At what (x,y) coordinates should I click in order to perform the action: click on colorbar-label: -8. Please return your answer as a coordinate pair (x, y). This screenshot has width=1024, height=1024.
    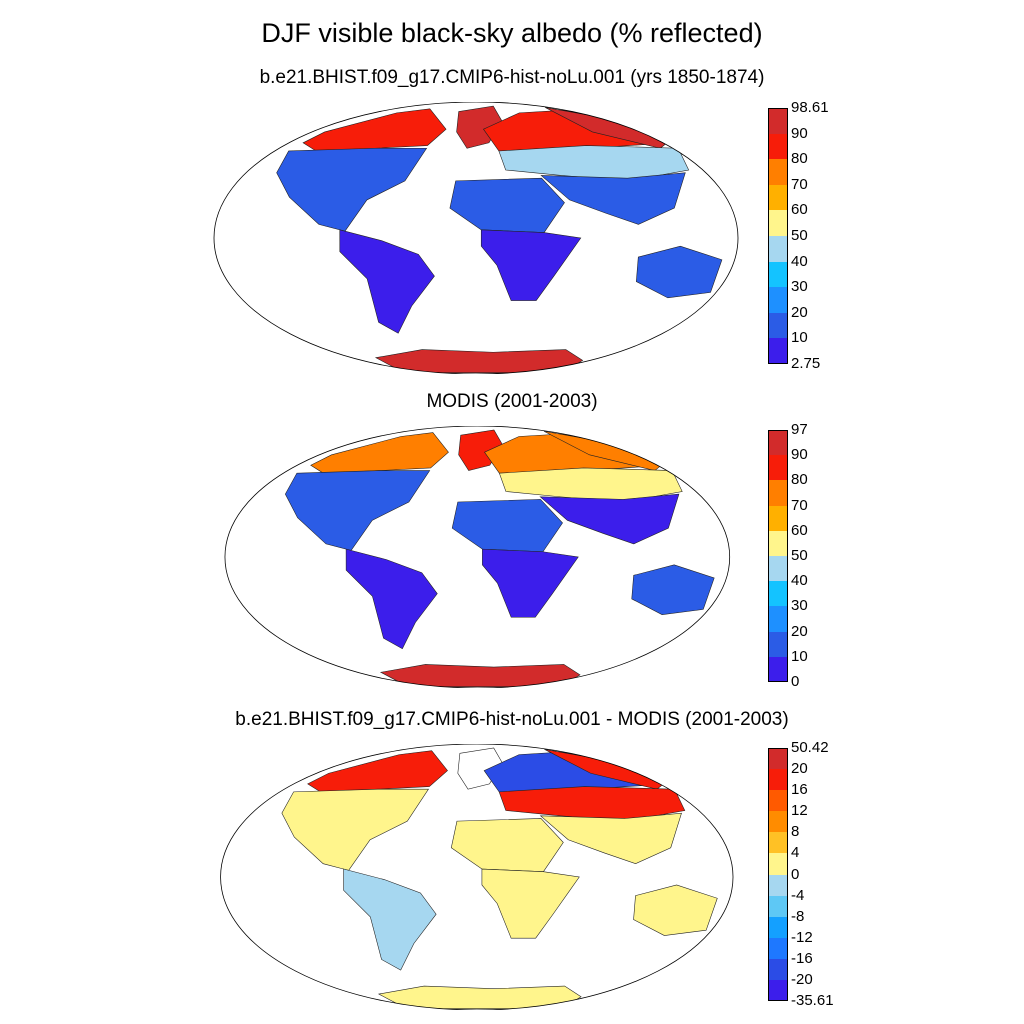
    Looking at the image, I should click on (798, 916).